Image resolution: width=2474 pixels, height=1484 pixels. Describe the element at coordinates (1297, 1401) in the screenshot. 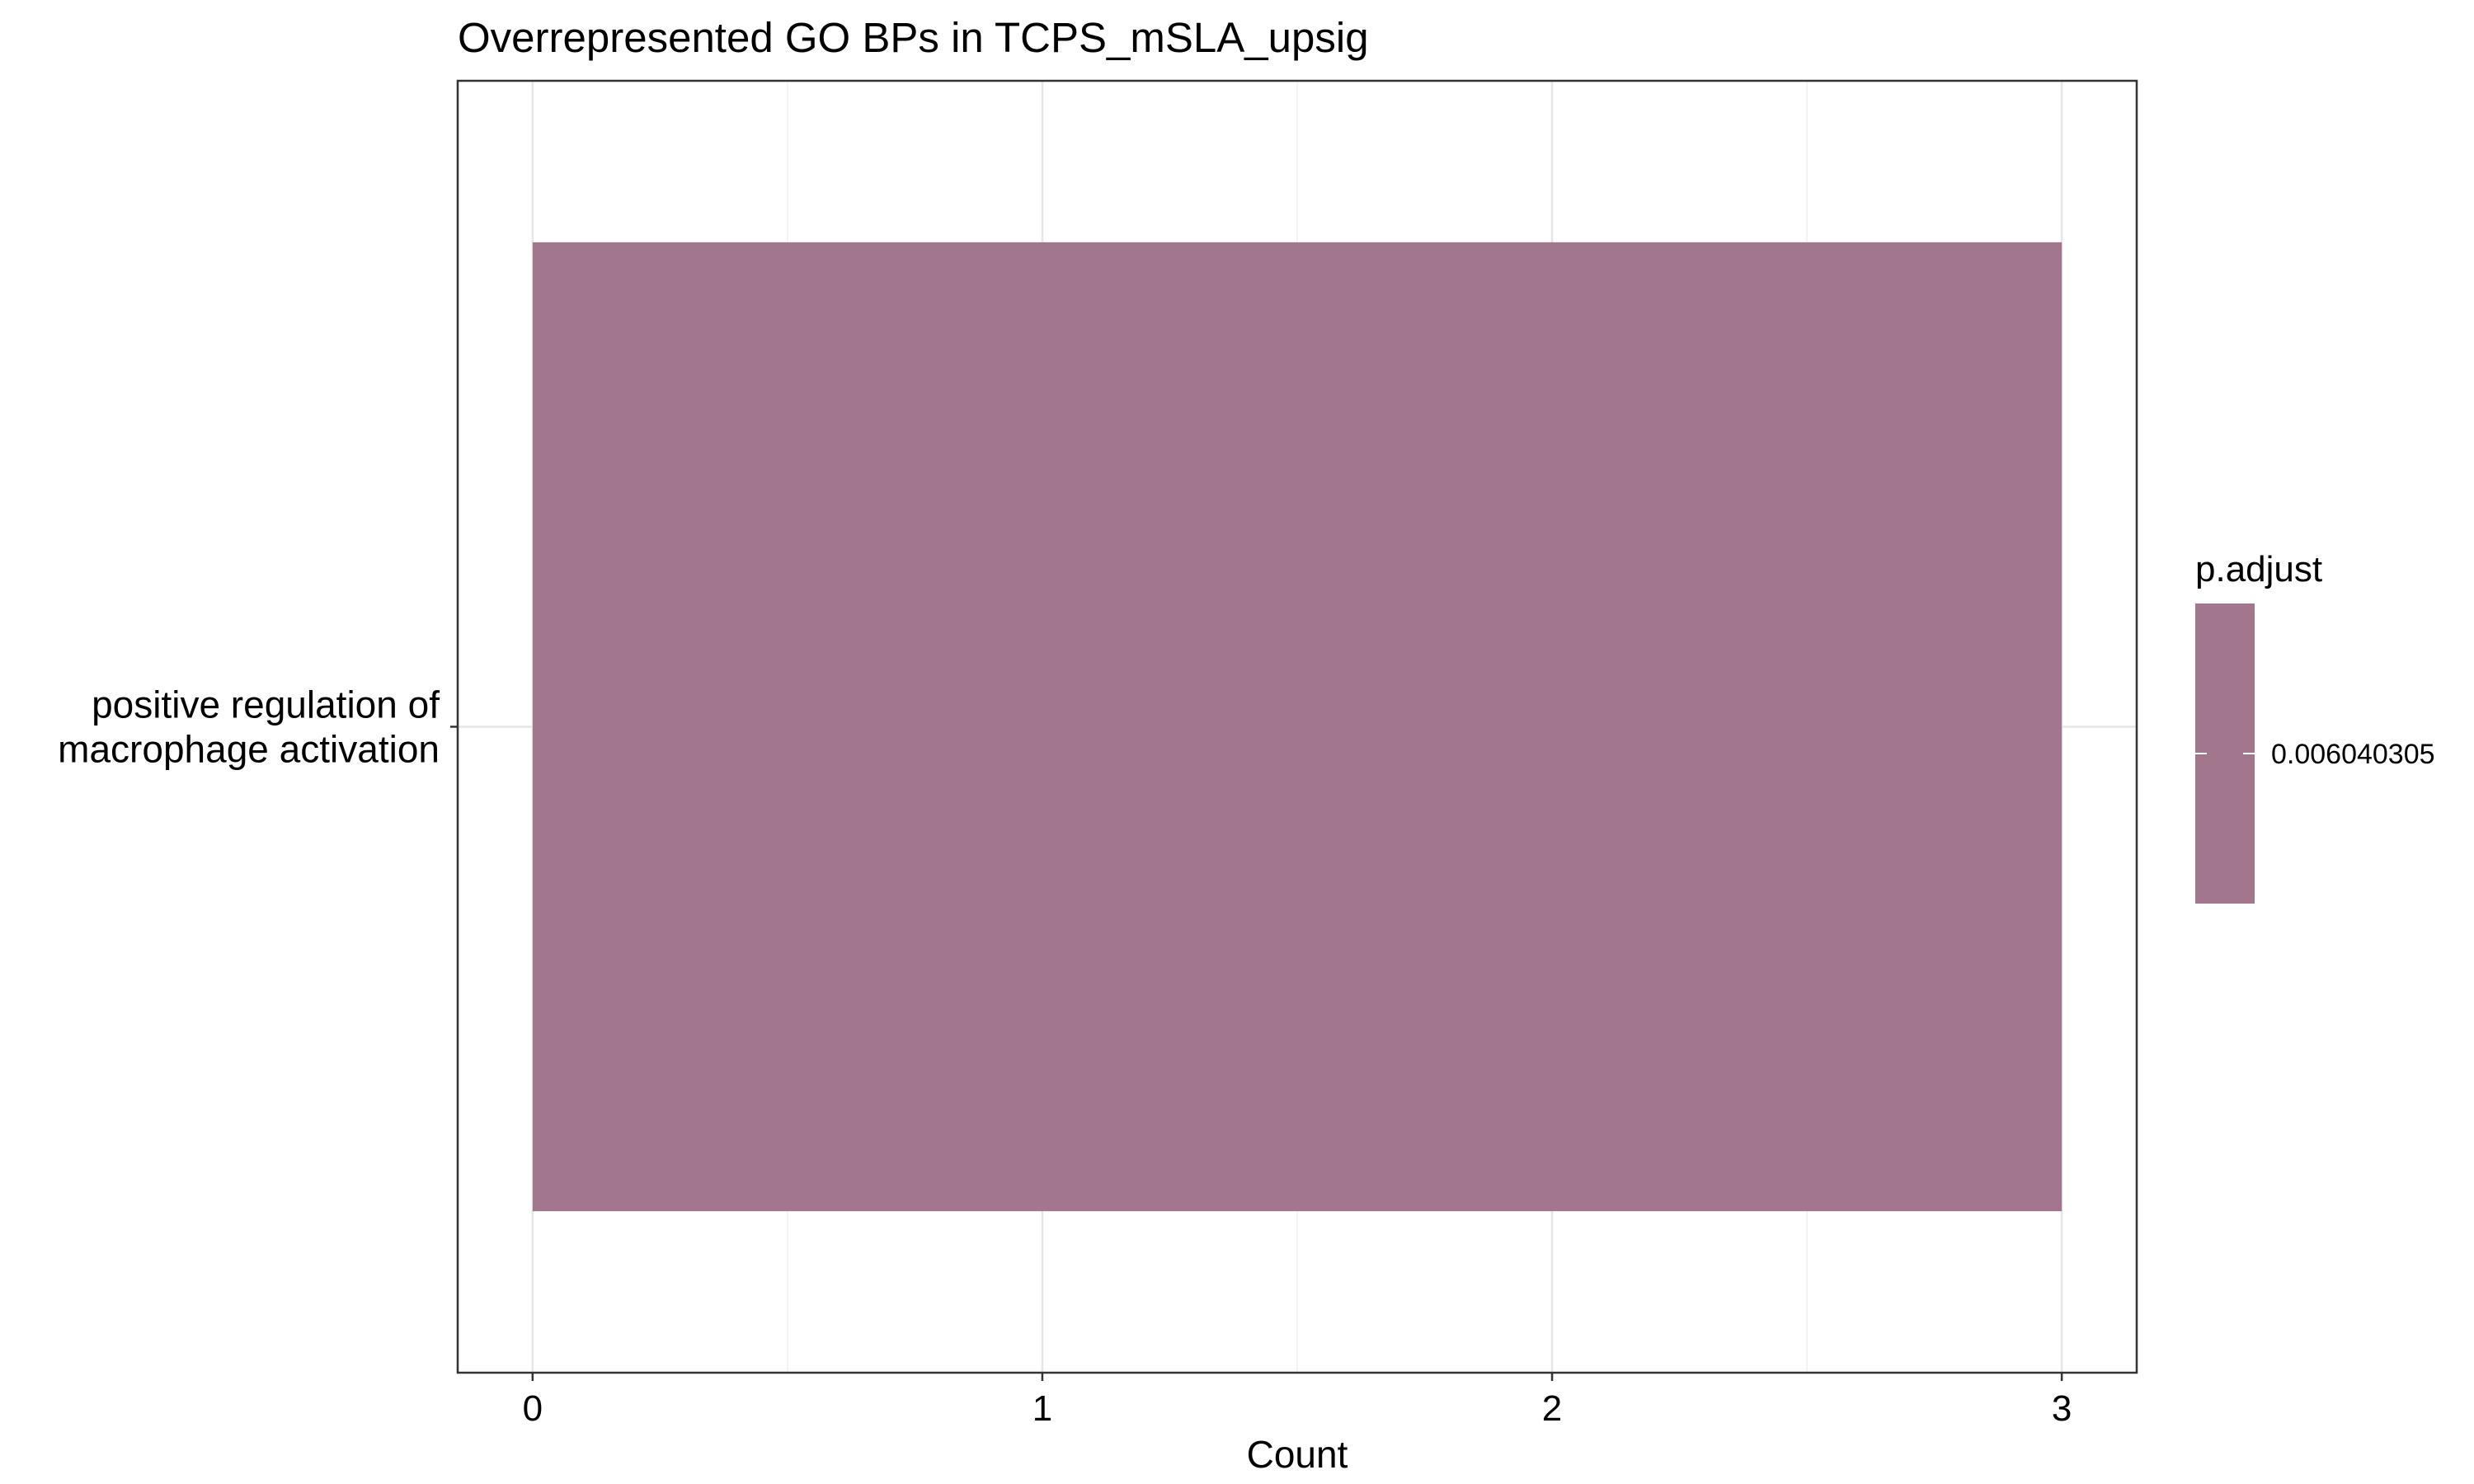

I see `x-axis: 0 1 2 3` at that location.